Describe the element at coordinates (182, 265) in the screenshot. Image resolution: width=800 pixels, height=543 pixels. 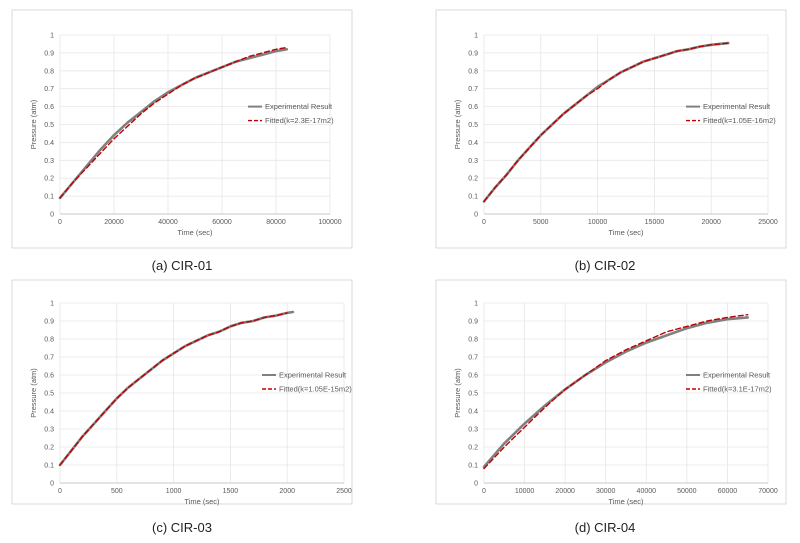
I see `panel-caption: (a) CIR-01` at that location.